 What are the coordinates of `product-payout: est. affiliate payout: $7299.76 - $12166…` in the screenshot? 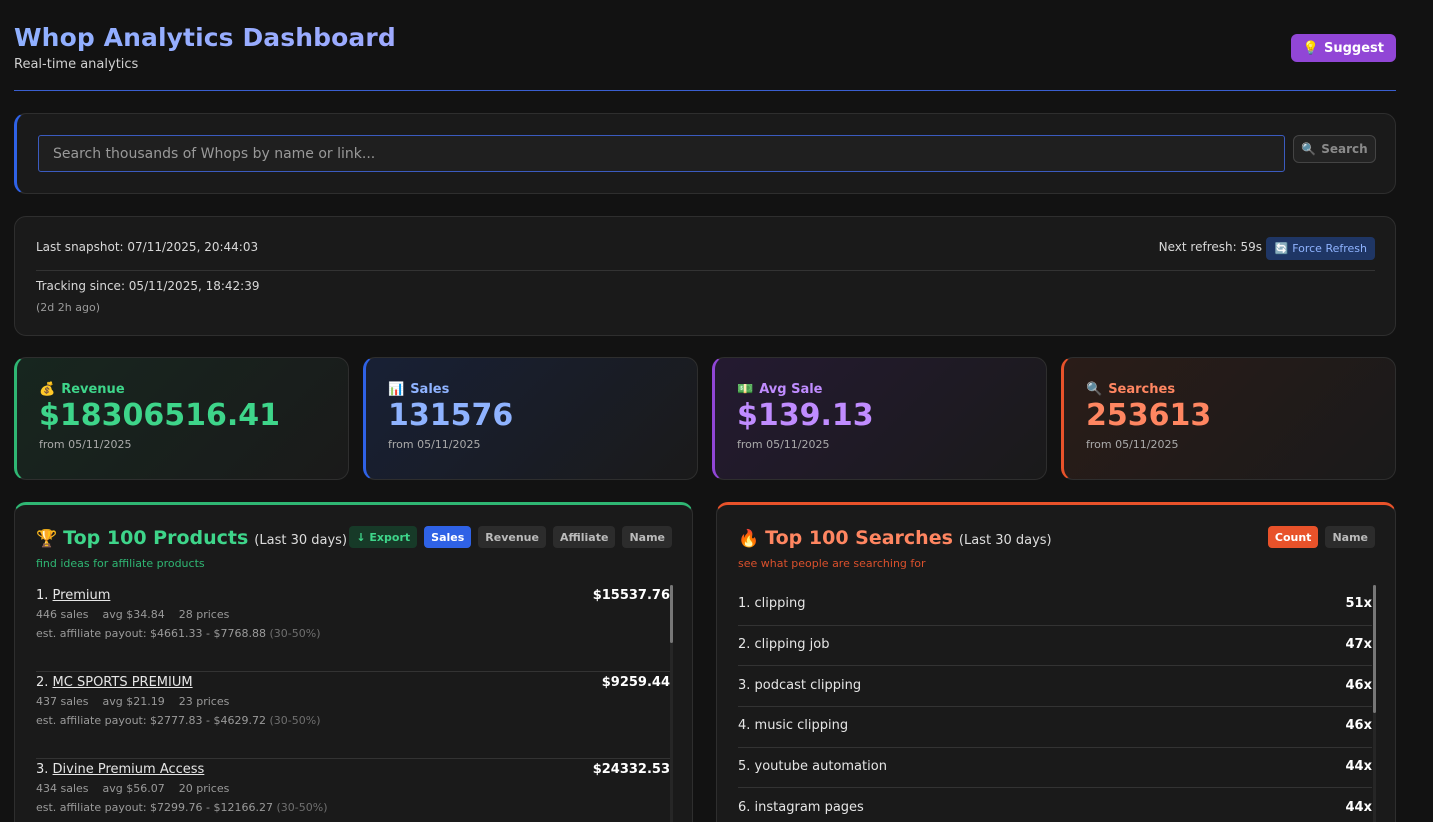 It's located at (154, 807).